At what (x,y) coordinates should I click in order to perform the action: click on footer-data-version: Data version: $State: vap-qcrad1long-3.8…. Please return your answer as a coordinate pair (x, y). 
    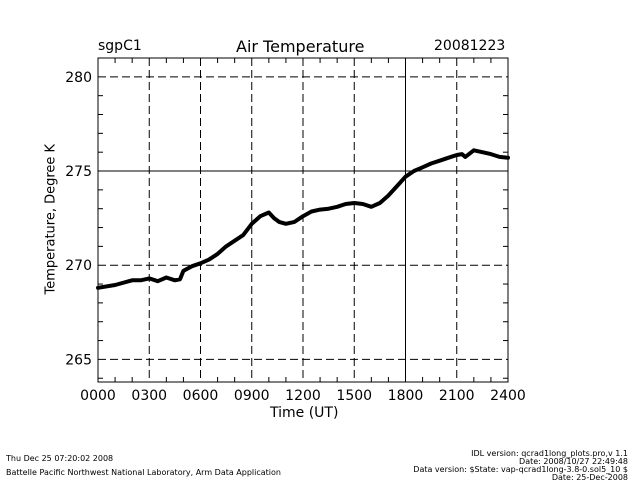
    Looking at the image, I should click on (520, 469).